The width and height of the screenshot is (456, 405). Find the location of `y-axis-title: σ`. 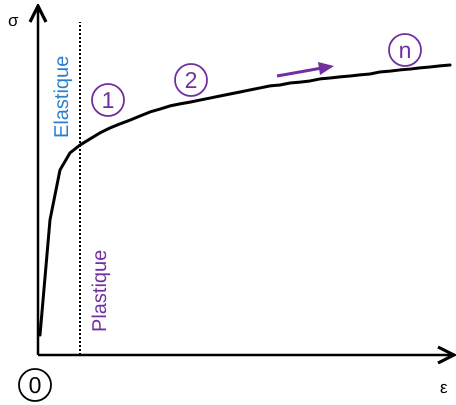

y-axis-title: σ is located at coordinates (13, 20).